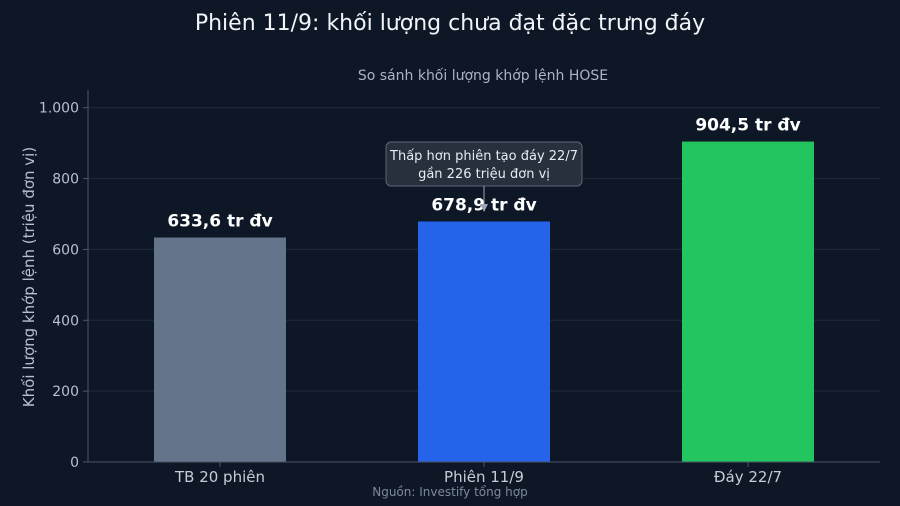  I want to click on data-label: 633,6 tr đv, so click(219, 222).